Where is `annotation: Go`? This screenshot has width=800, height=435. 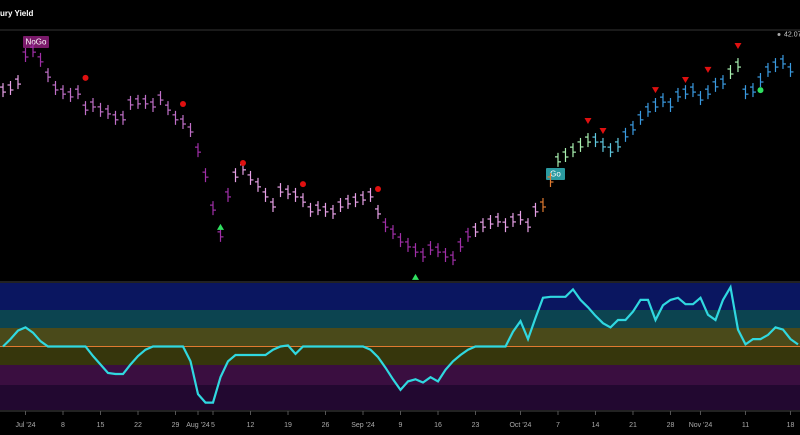 annotation: Go is located at coordinates (555, 174).